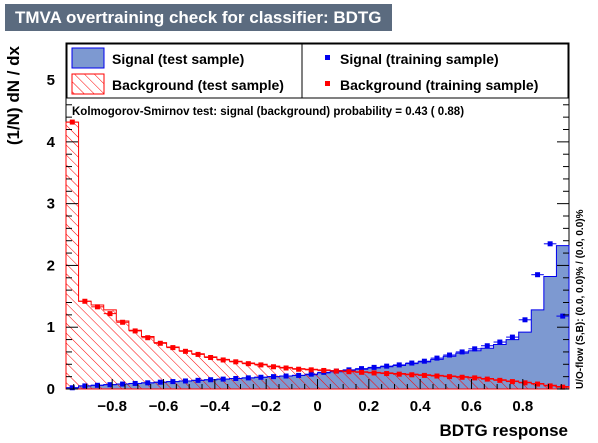 This screenshot has height=443, width=598. Describe the element at coordinates (266, 406) in the screenshot. I see `x-tick-label: −0.2` at that location.